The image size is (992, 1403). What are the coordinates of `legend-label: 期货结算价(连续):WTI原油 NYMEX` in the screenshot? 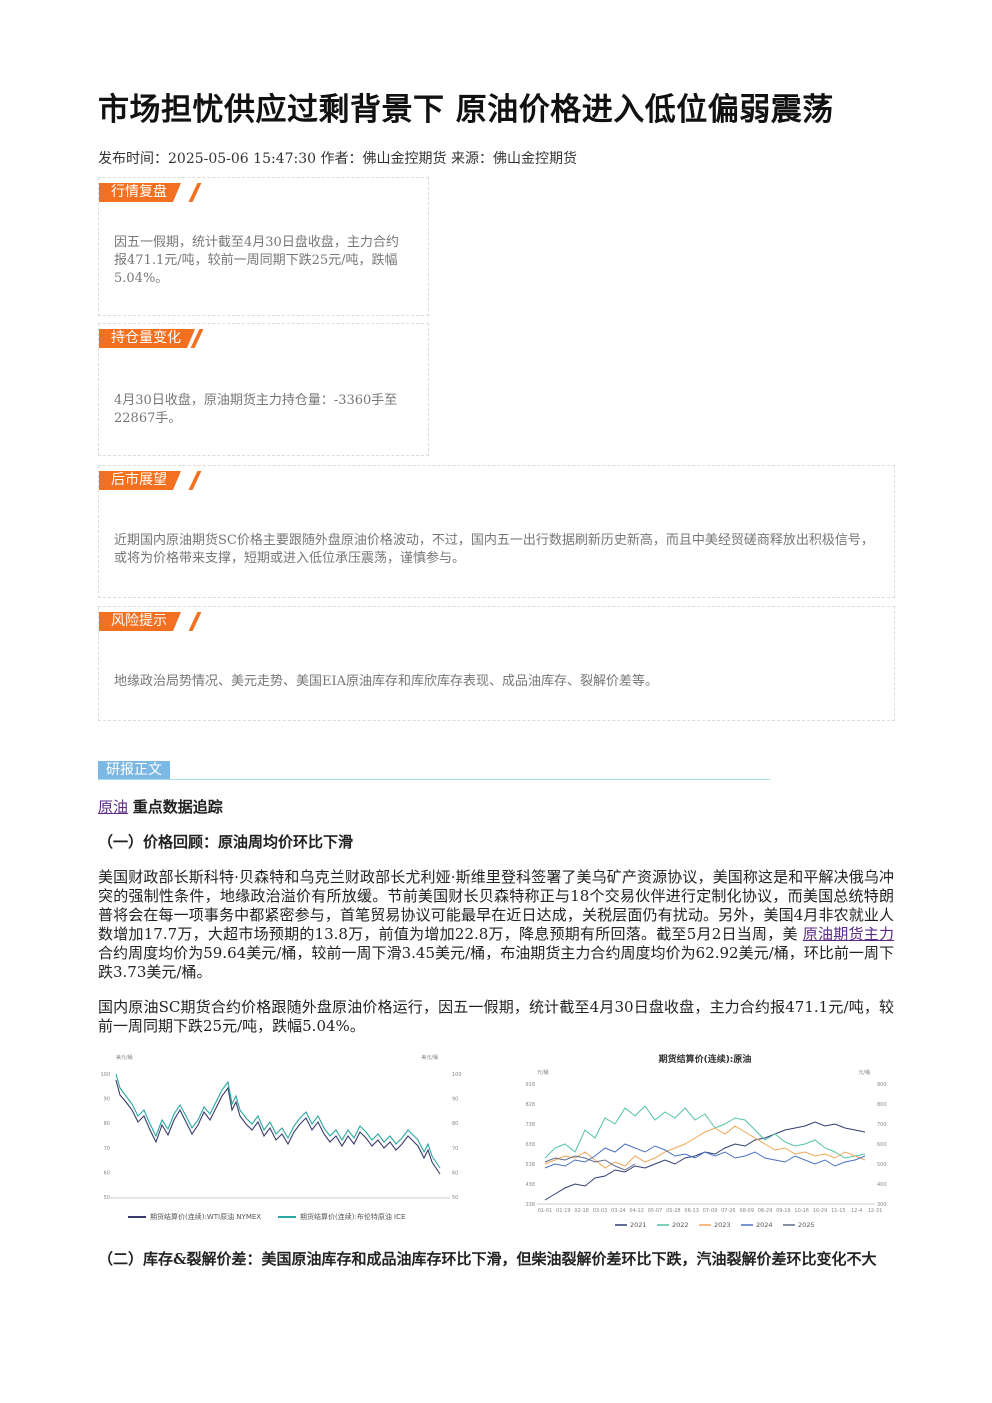 It's located at (205, 1216).